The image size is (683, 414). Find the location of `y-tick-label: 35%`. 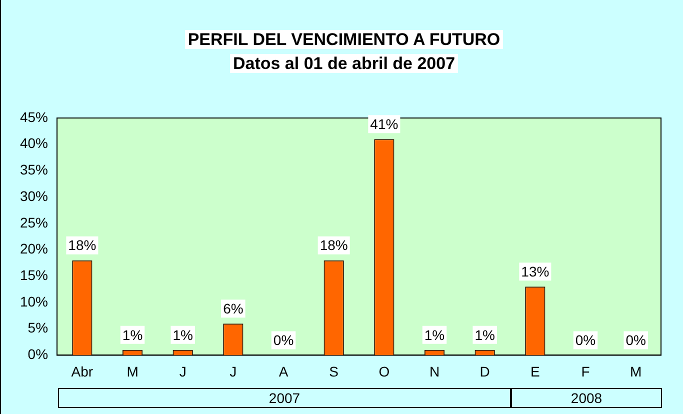

y-tick-label: 35% is located at coordinates (34, 170).